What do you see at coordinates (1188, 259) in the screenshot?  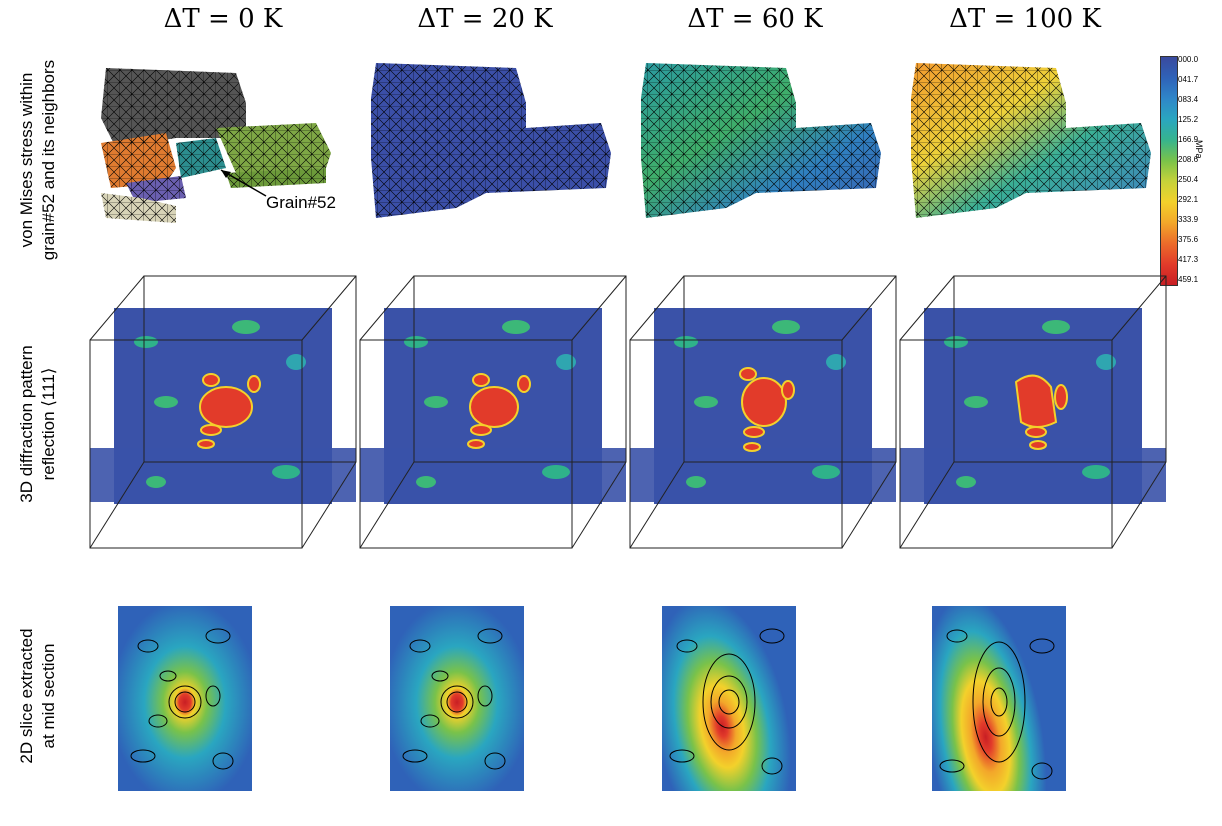 I see `colorbar-tick-label: 417.3` at bounding box center [1188, 259].